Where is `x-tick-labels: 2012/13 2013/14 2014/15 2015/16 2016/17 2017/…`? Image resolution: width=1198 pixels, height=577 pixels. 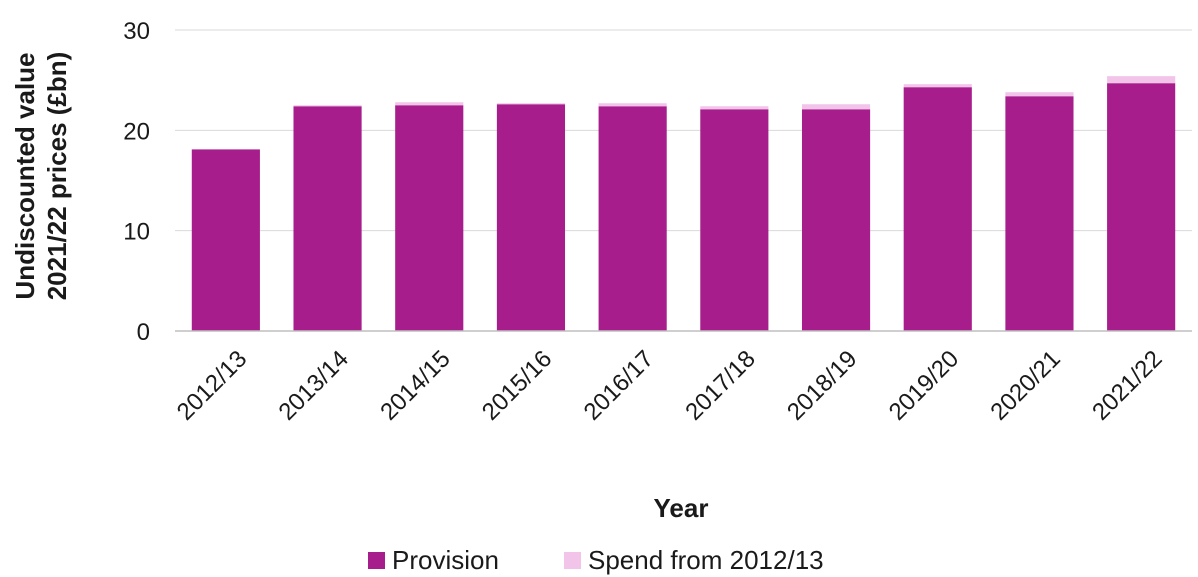 x-tick-labels: 2012/13 2013/14 2014/15 2015/16 2016/17 2017/… is located at coordinates (670, 385).